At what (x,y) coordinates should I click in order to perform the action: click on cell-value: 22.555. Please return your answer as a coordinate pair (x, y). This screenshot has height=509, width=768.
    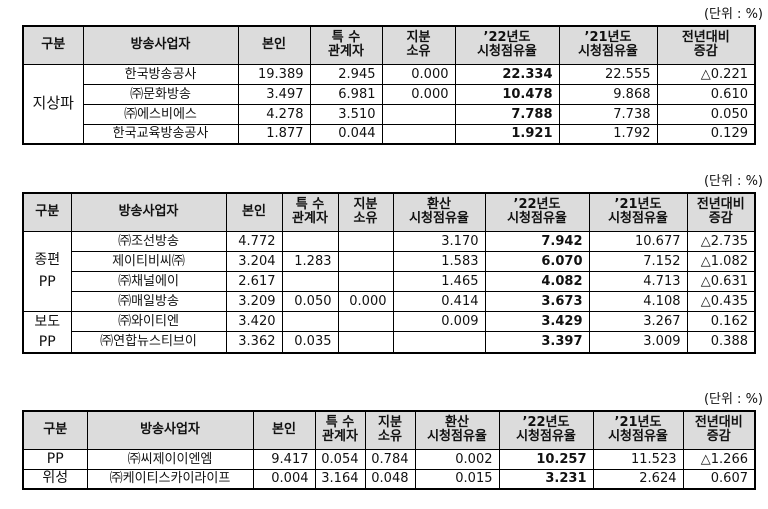
    Looking at the image, I should click on (608, 74).